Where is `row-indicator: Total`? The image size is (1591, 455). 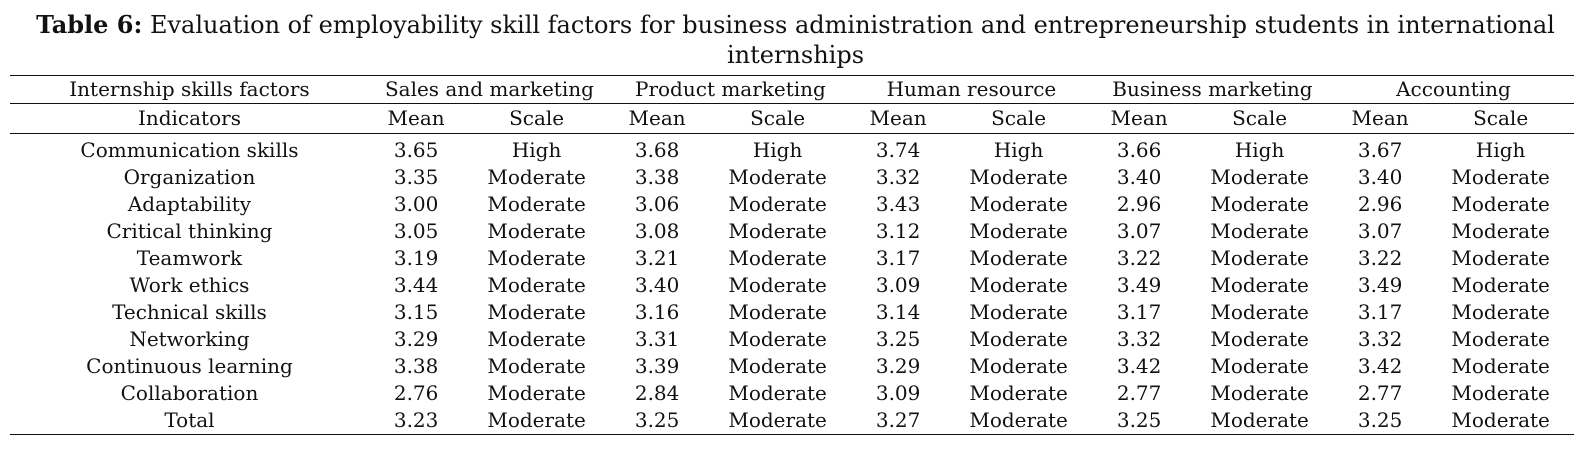
row-indicator: Total is located at coordinates (189, 421).